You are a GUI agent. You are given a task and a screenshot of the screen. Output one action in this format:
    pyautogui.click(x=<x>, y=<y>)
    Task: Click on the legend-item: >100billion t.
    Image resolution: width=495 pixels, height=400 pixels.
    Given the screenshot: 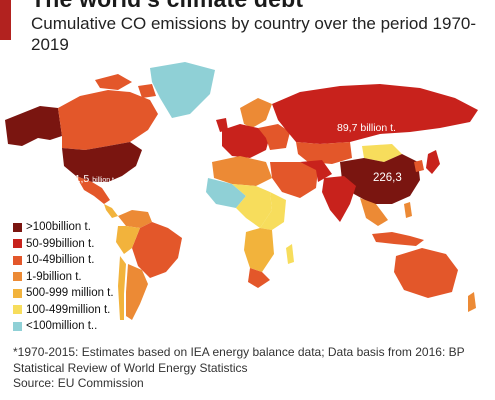 What is the action you would take?
    pyautogui.click(x=88, y=227)
    